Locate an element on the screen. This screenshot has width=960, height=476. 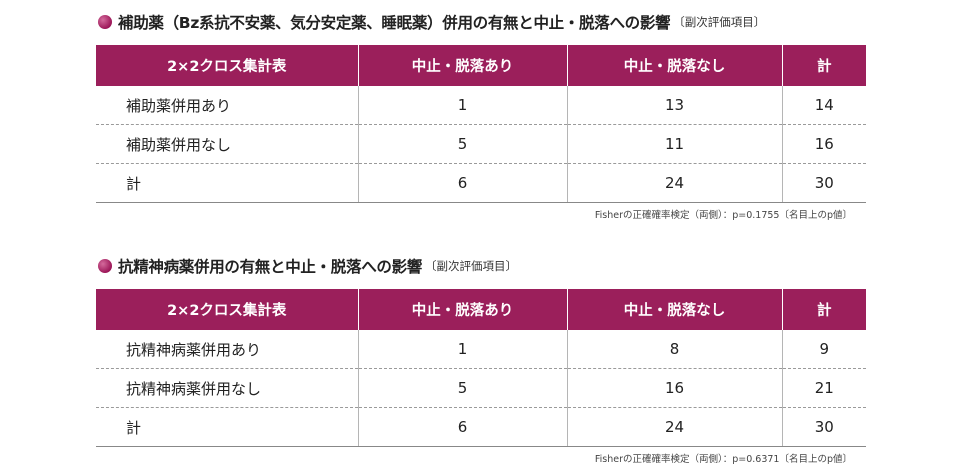
table-row: 抗精神病薬併用あり 1 8 9 is located at coordinates (481, 349).